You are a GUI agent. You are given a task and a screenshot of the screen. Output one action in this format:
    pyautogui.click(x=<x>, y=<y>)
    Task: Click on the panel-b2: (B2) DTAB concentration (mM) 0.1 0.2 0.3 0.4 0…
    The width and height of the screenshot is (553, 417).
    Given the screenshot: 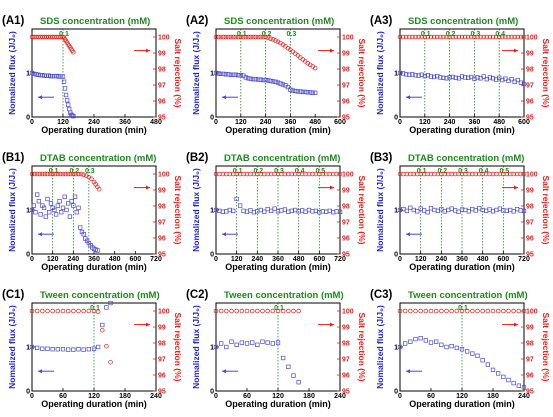 What is the action you would take?
    pyautogui.click(x=276, y=212)
    